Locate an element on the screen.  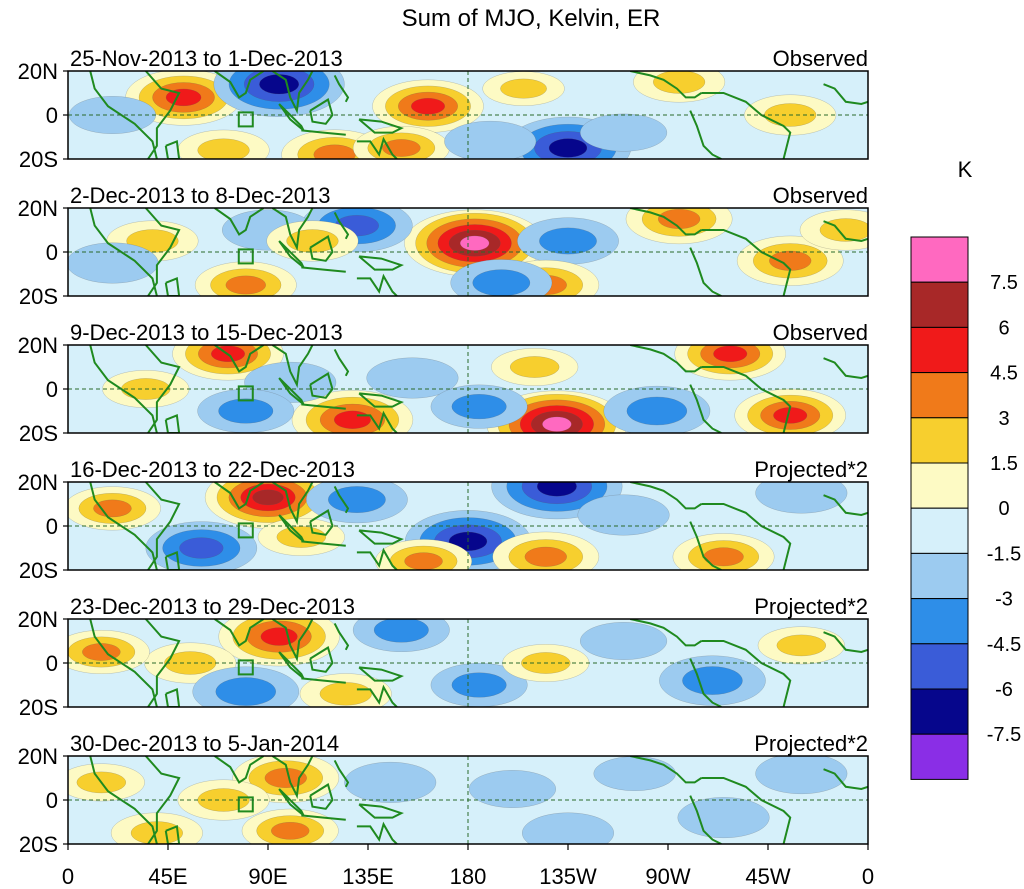
panel-period-label: 23-Dec-2013 to 29-Dec-2013 is located at coordinates (212, 606).